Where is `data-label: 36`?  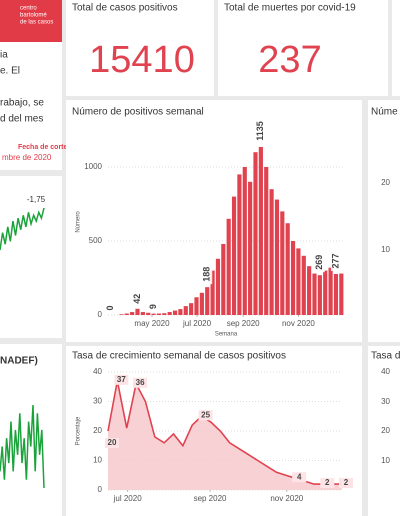 data-label: 36 is located at coordinates (140, 382).